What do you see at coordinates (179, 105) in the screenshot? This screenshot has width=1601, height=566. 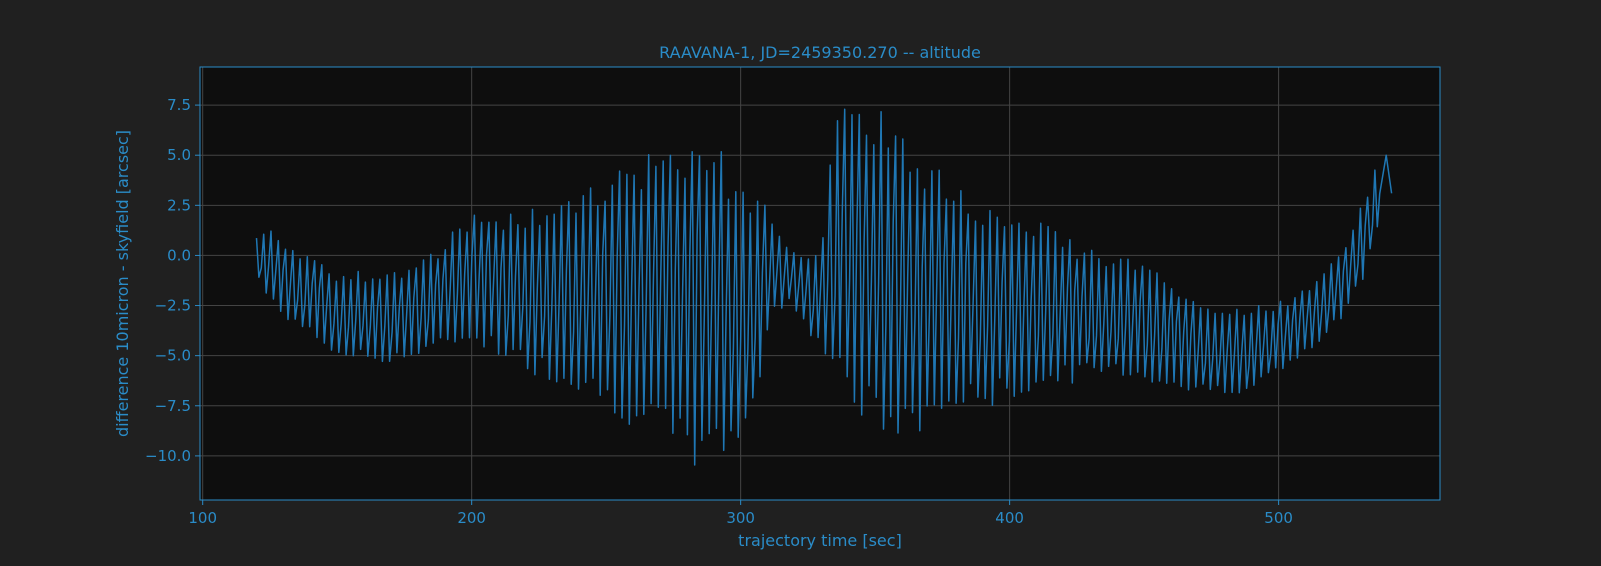 I see `y-tick-label: 7.5` at bounding box center [179, 105].